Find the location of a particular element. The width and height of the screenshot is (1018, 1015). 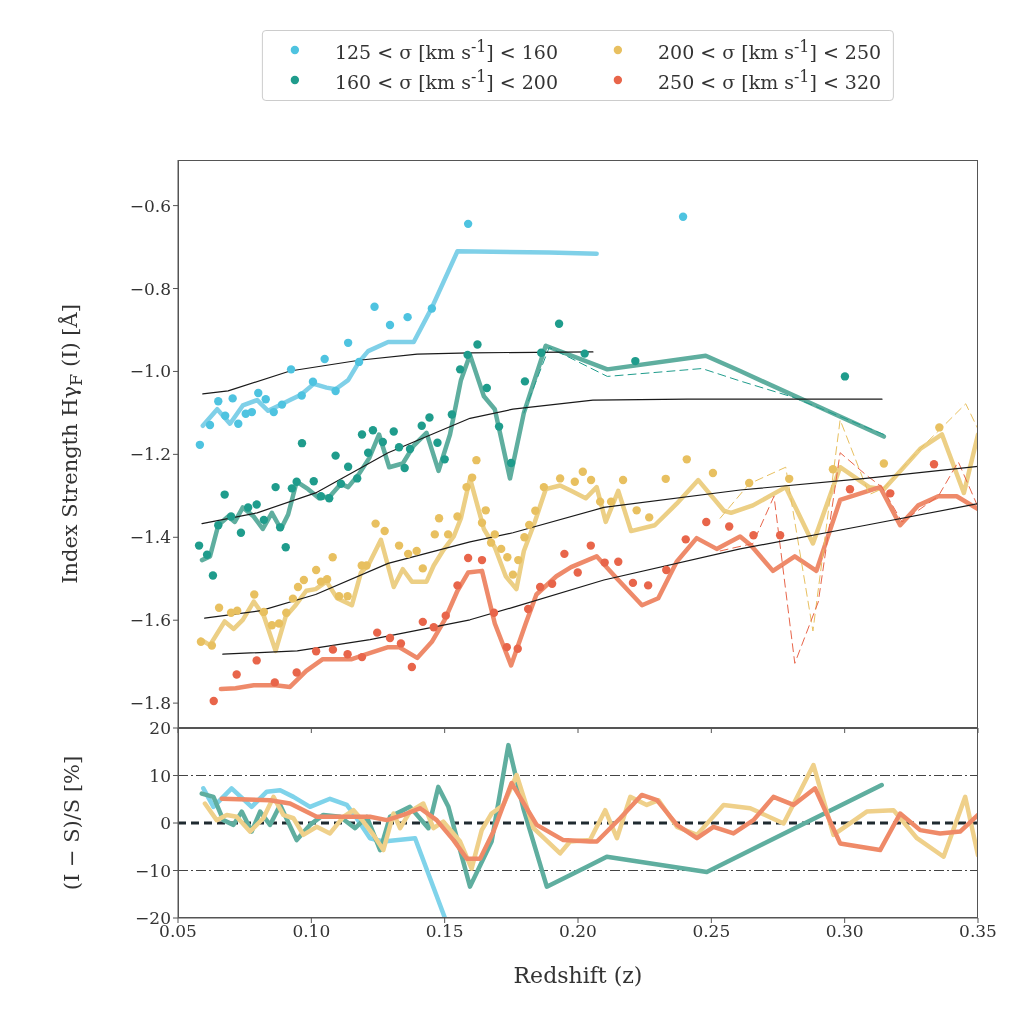

x-tick-label: 0.30 is located at coordinates (844, 931).